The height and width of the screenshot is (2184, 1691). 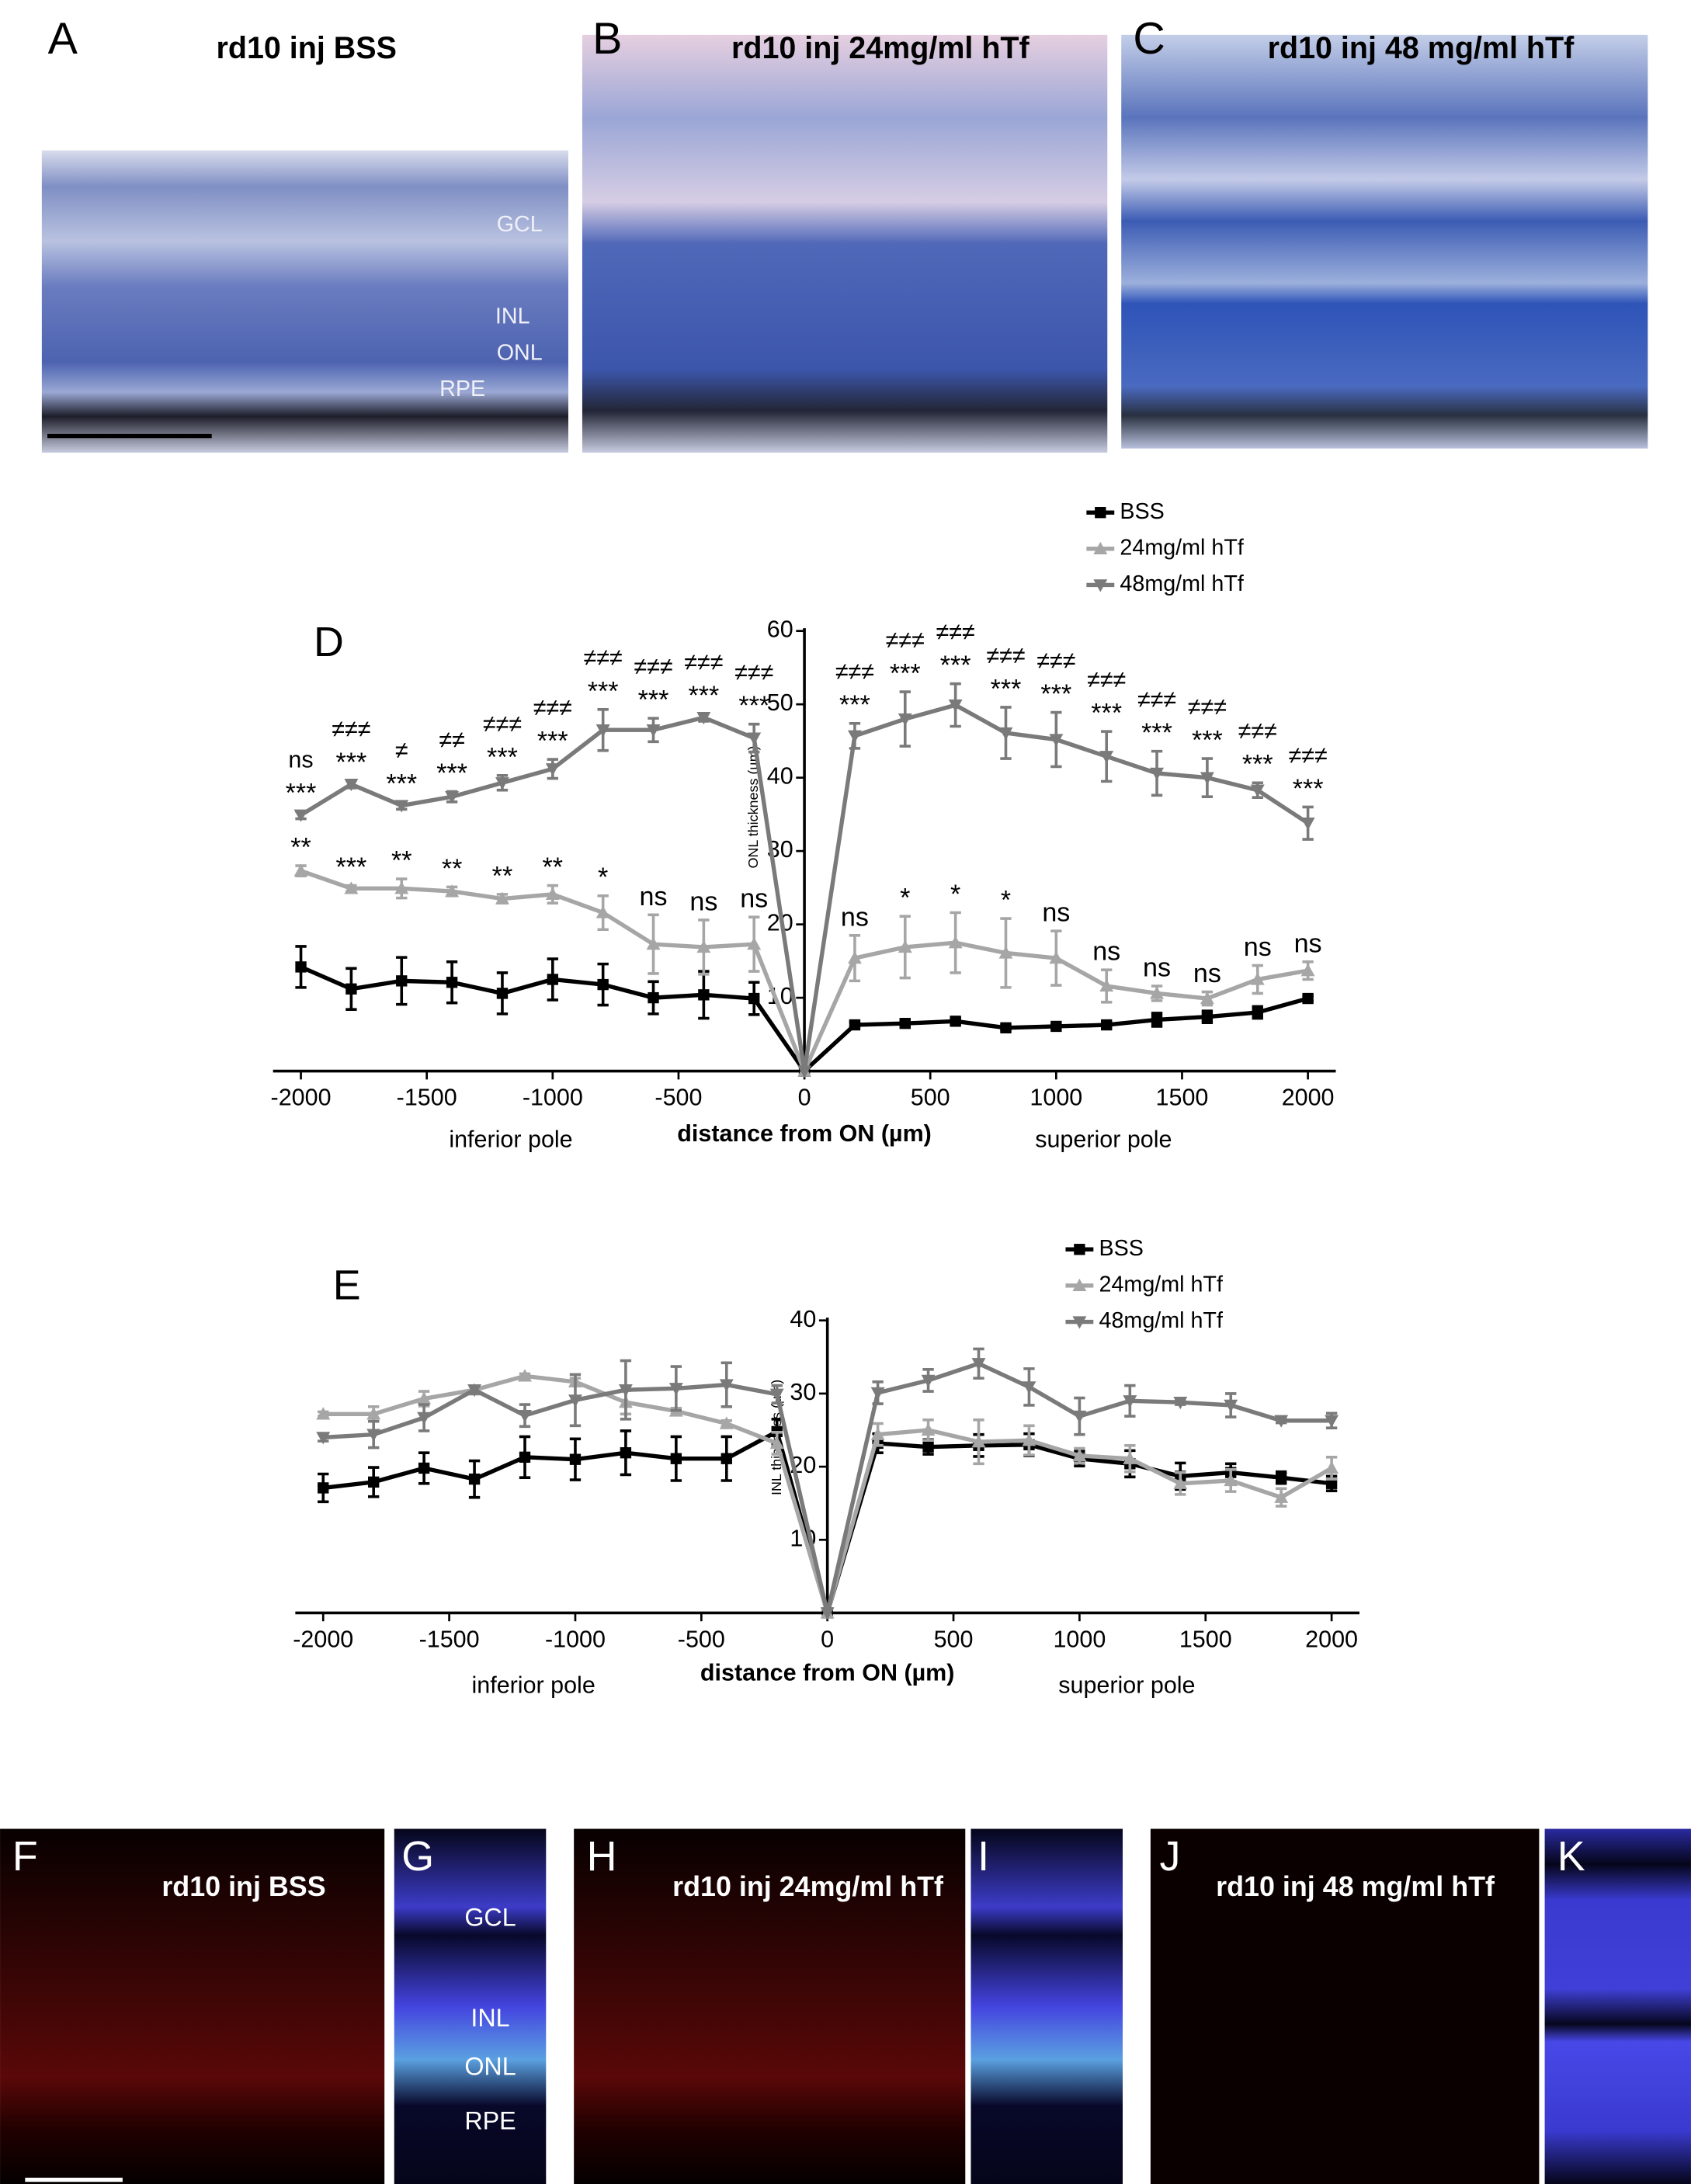 What do you see at coordinates (1161, 1320) in the screenshot?
I see `legend-label: 48mg/ml hTf` at bounding box center [1161, 1320].